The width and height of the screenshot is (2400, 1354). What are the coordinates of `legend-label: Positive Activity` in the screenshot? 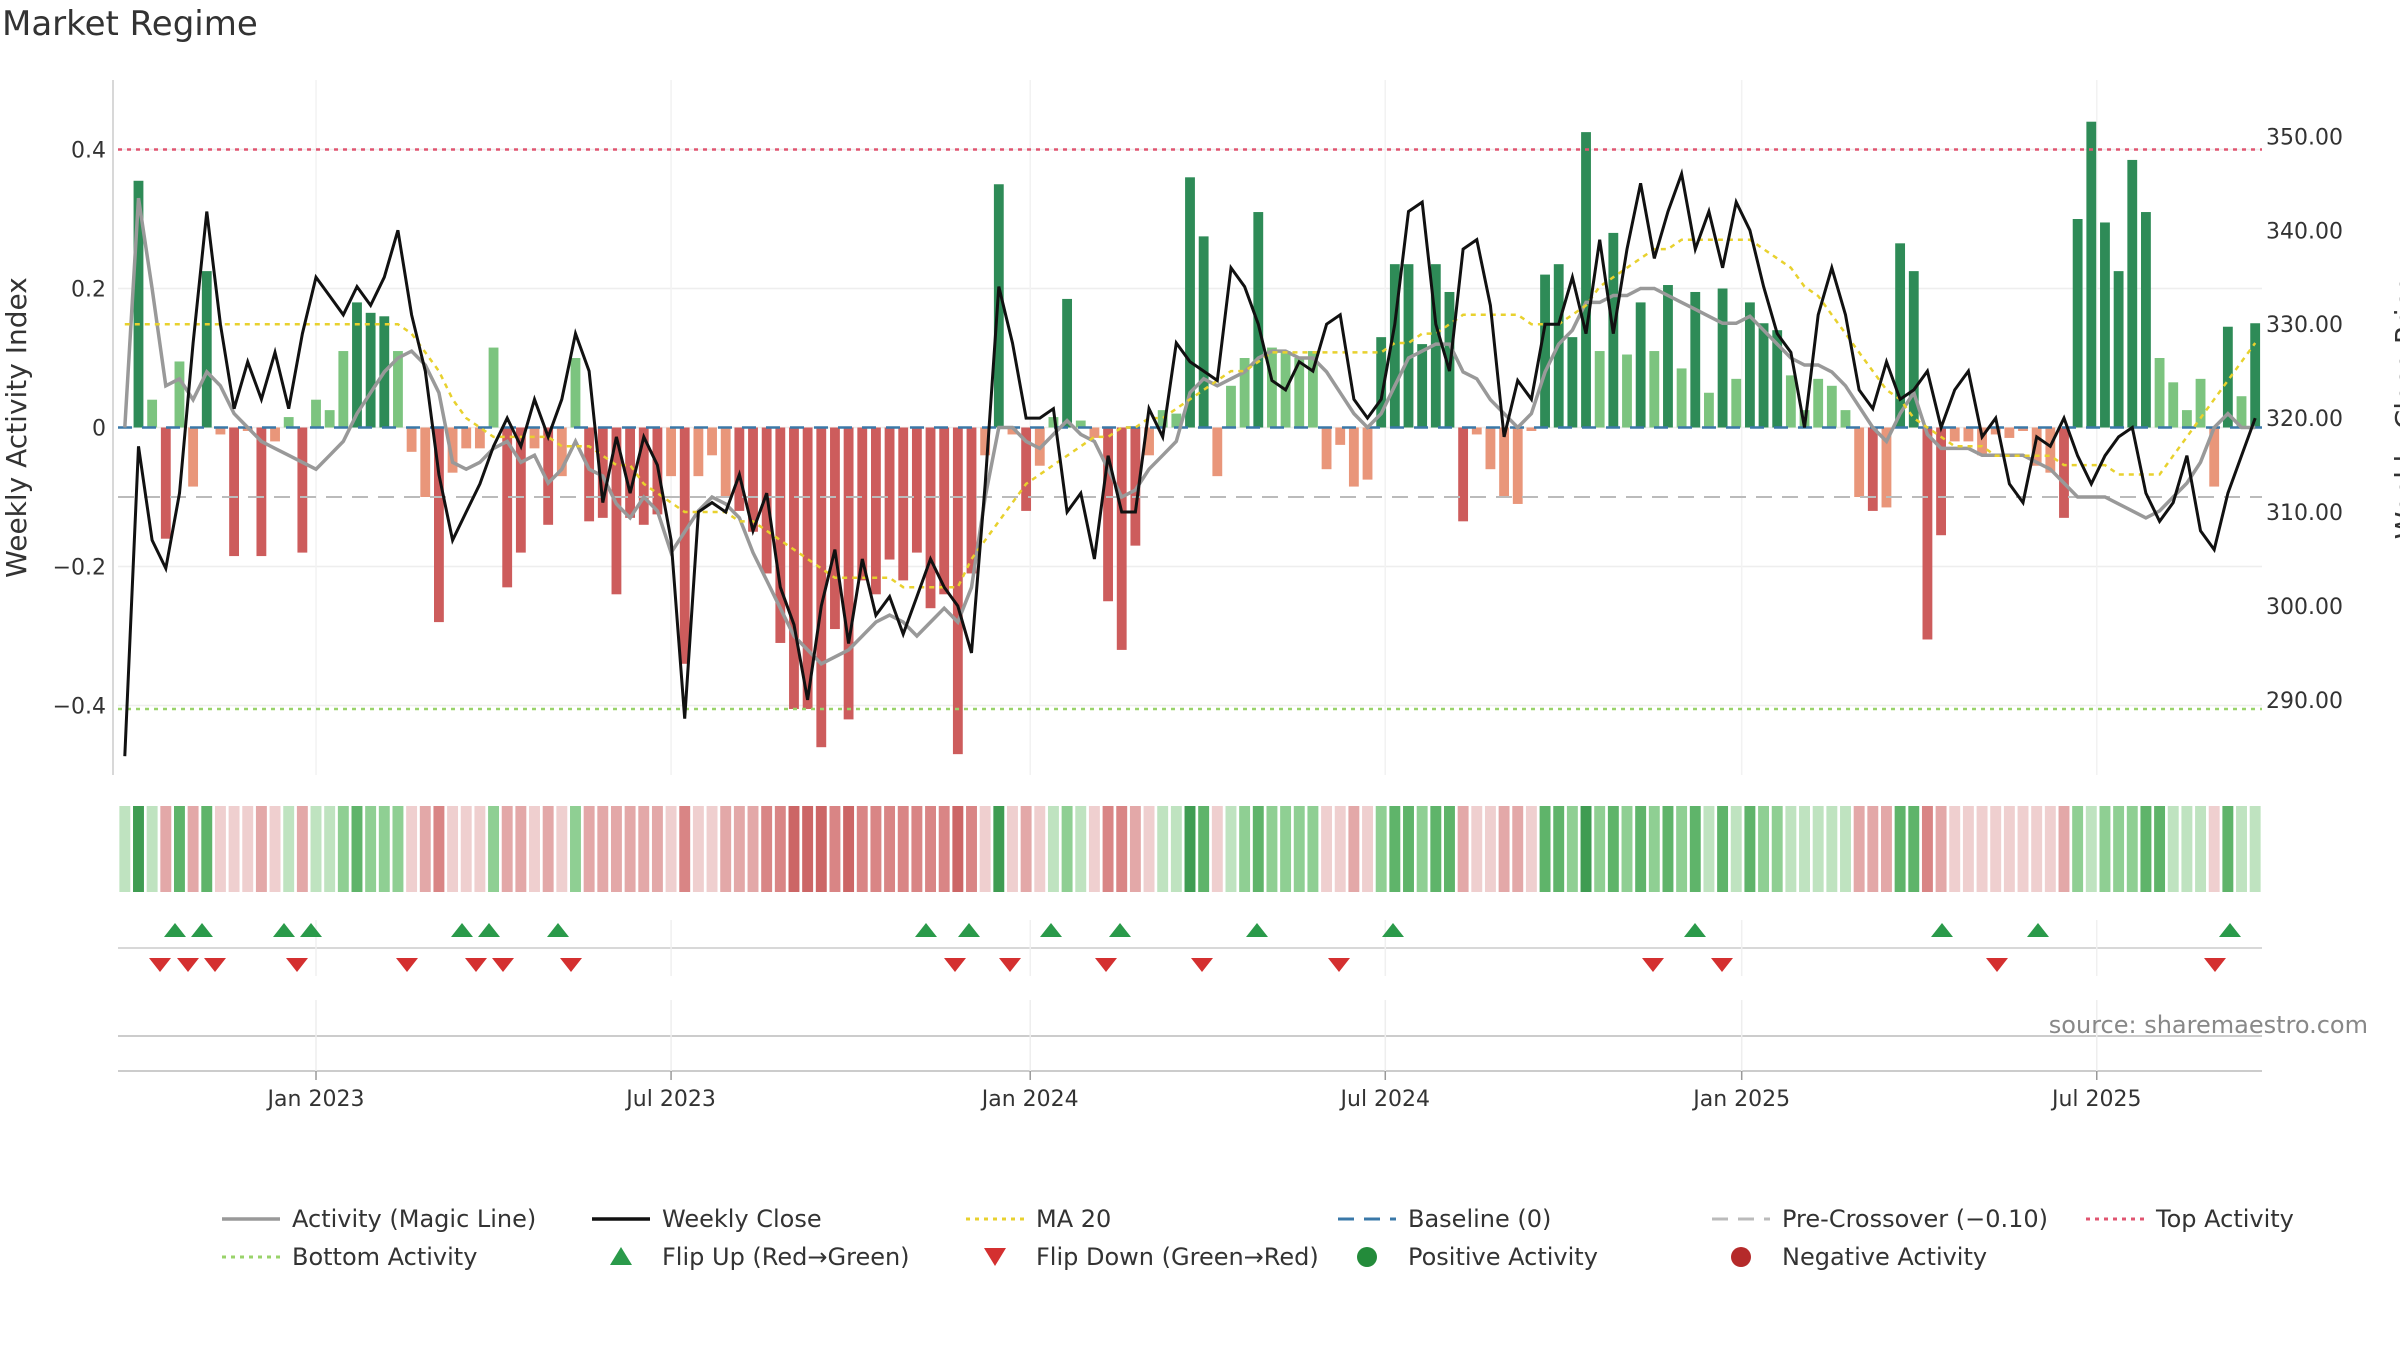 It's located at (1503, 1257).